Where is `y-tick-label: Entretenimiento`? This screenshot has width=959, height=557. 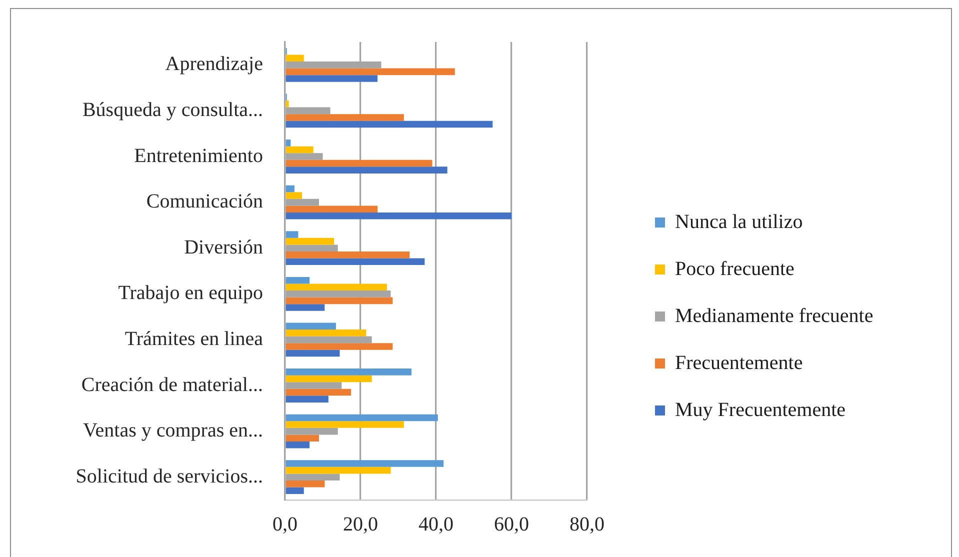
y-tick-label: Entretenimiento is located at coordinates (198, 155).